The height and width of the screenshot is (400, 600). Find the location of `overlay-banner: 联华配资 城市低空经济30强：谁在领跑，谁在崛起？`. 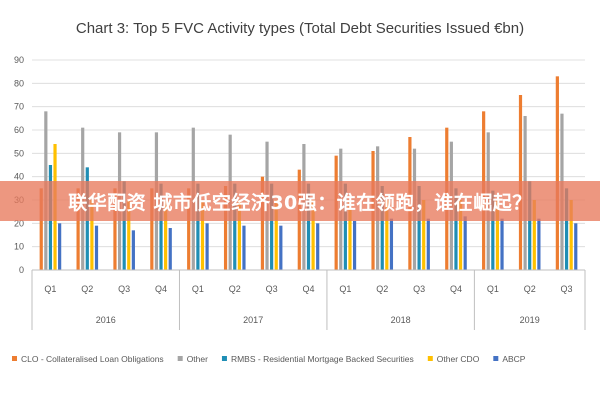

overlay-banner: 联华配资 城市低空经济30强：谁在领跑，谁在崛起？ is located at coordinates (300, 201).